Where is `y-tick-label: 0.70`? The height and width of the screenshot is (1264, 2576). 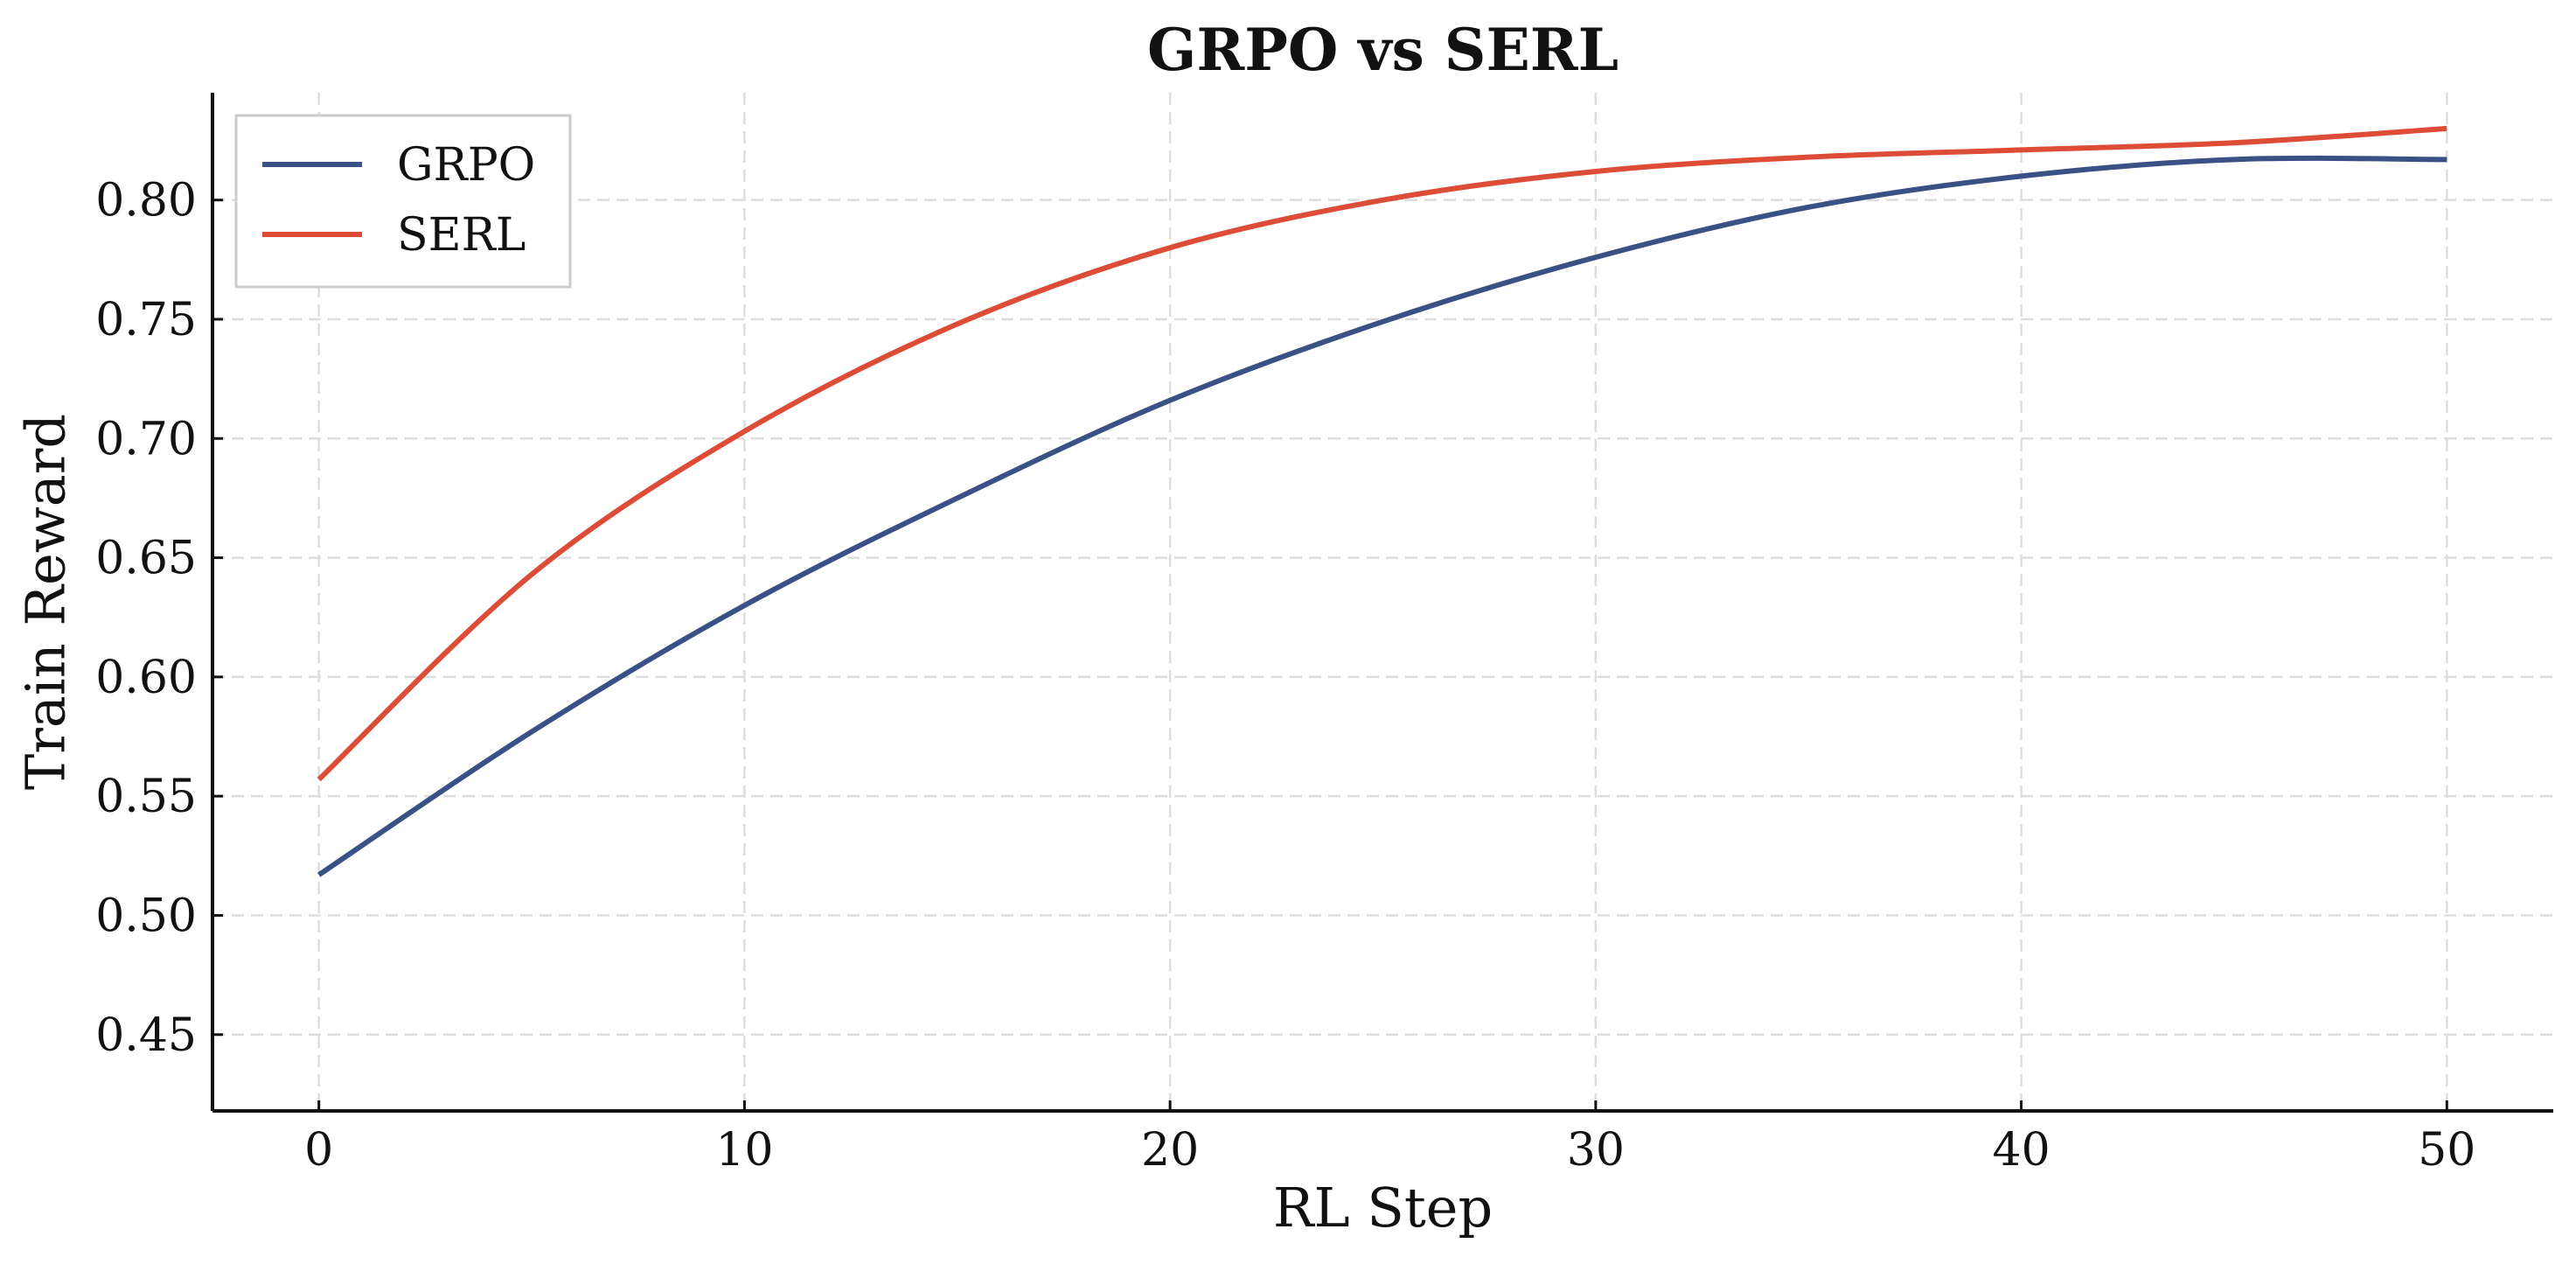 y-tick-label: 0.70 is located at coordinates (146, 439).